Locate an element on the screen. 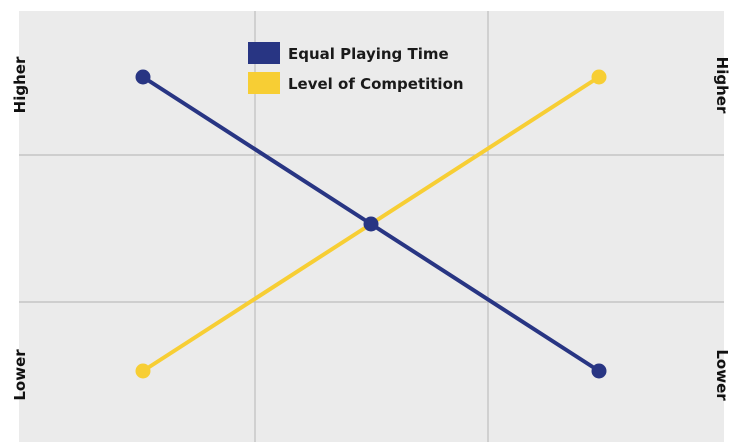  legend: Equal Playing Time Level of Competition is located at coordinates (356, 68).